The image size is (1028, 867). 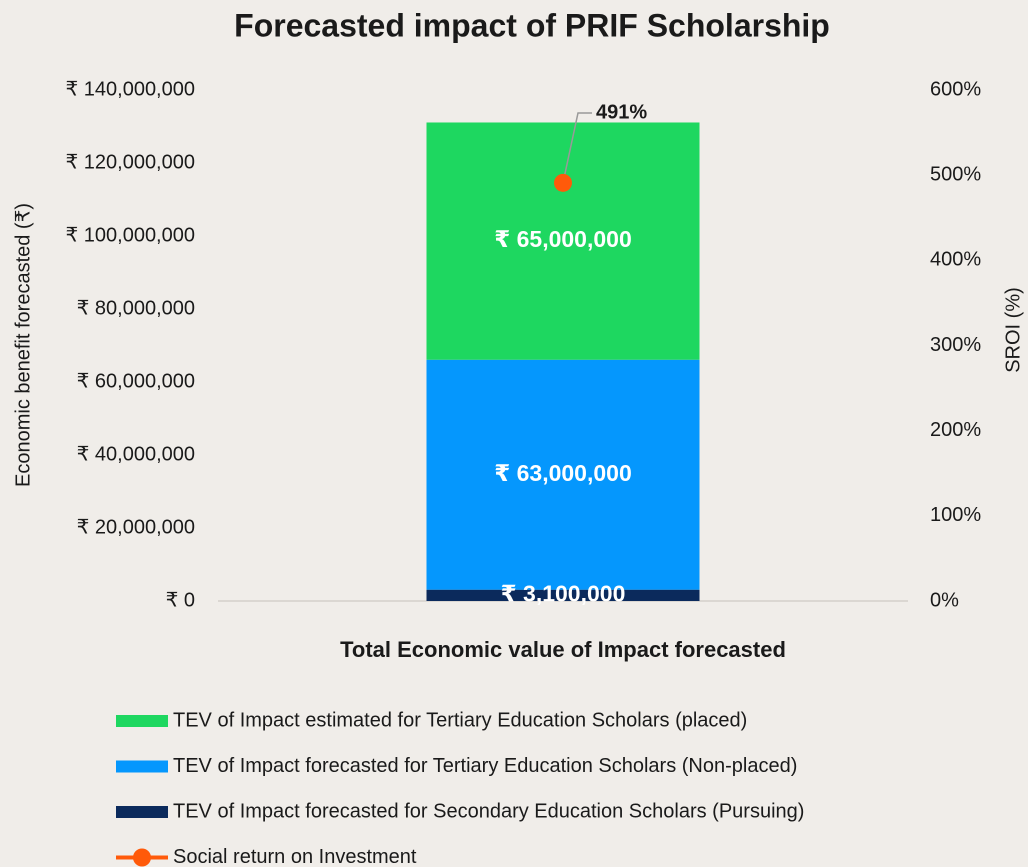 I want to click on sroi-label: 491%, so click(x=621, y=112).